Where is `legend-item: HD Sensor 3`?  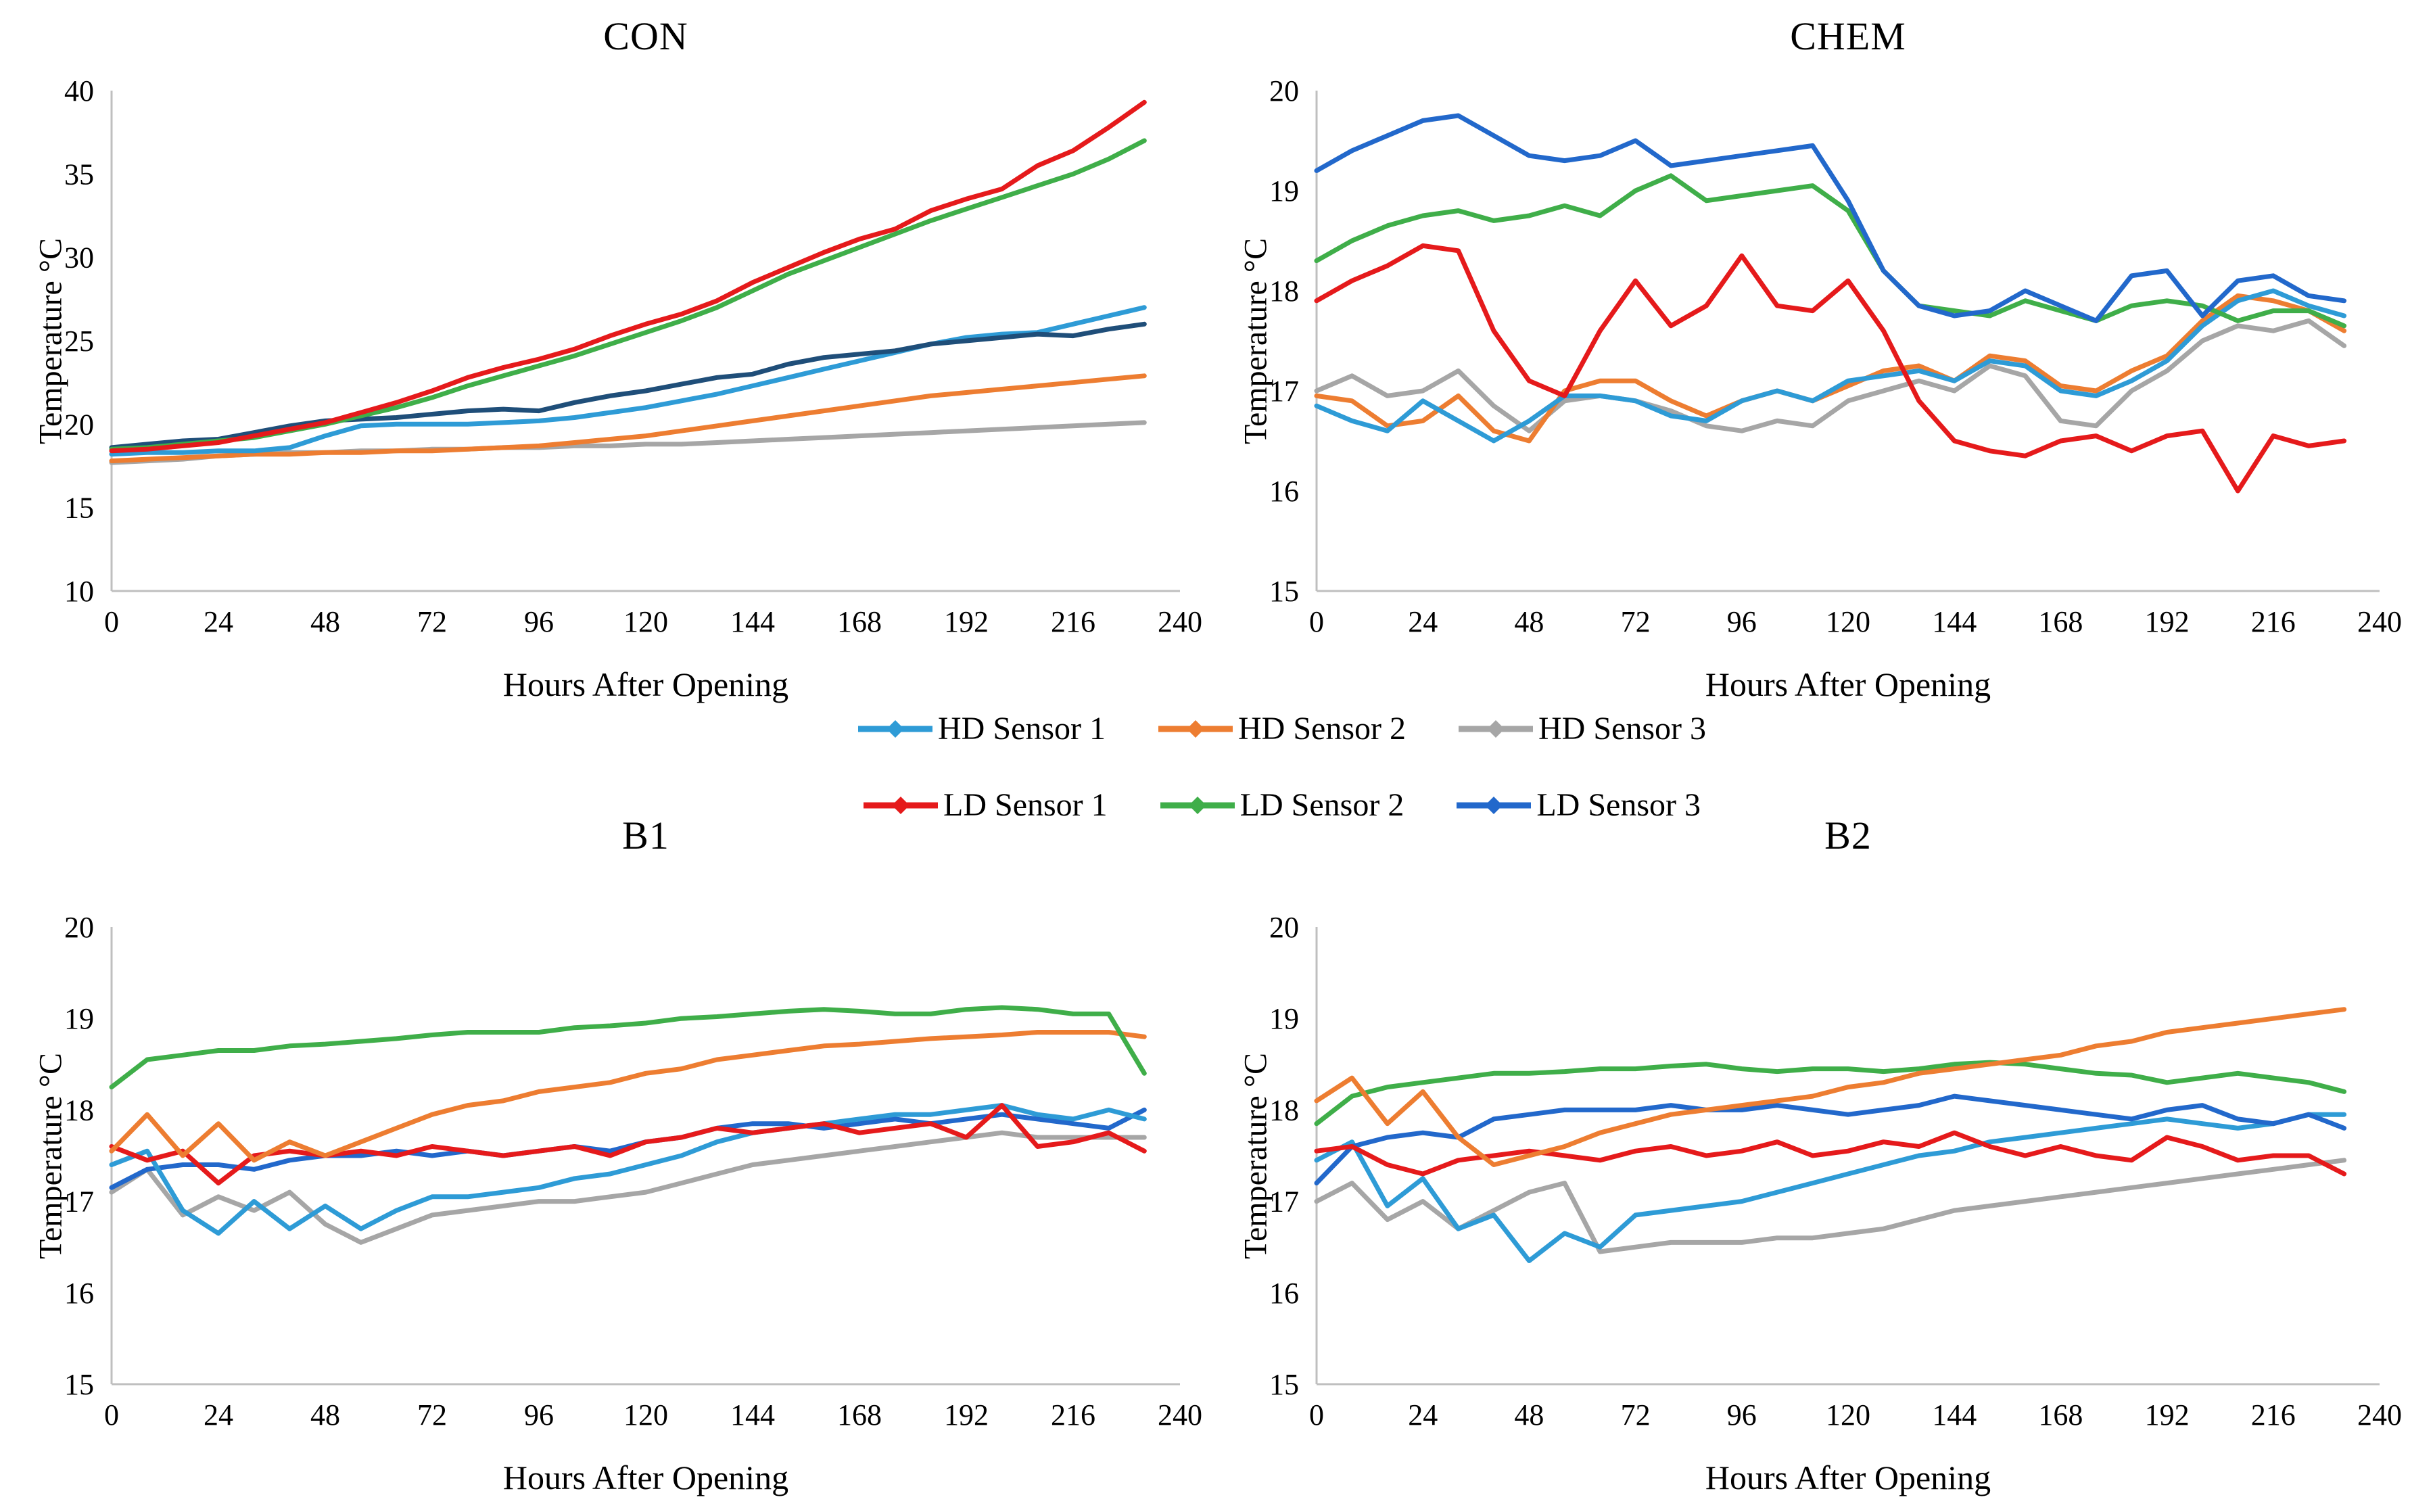 legend-item: HD Sensor 3 is located at coordinates (1581, 728).